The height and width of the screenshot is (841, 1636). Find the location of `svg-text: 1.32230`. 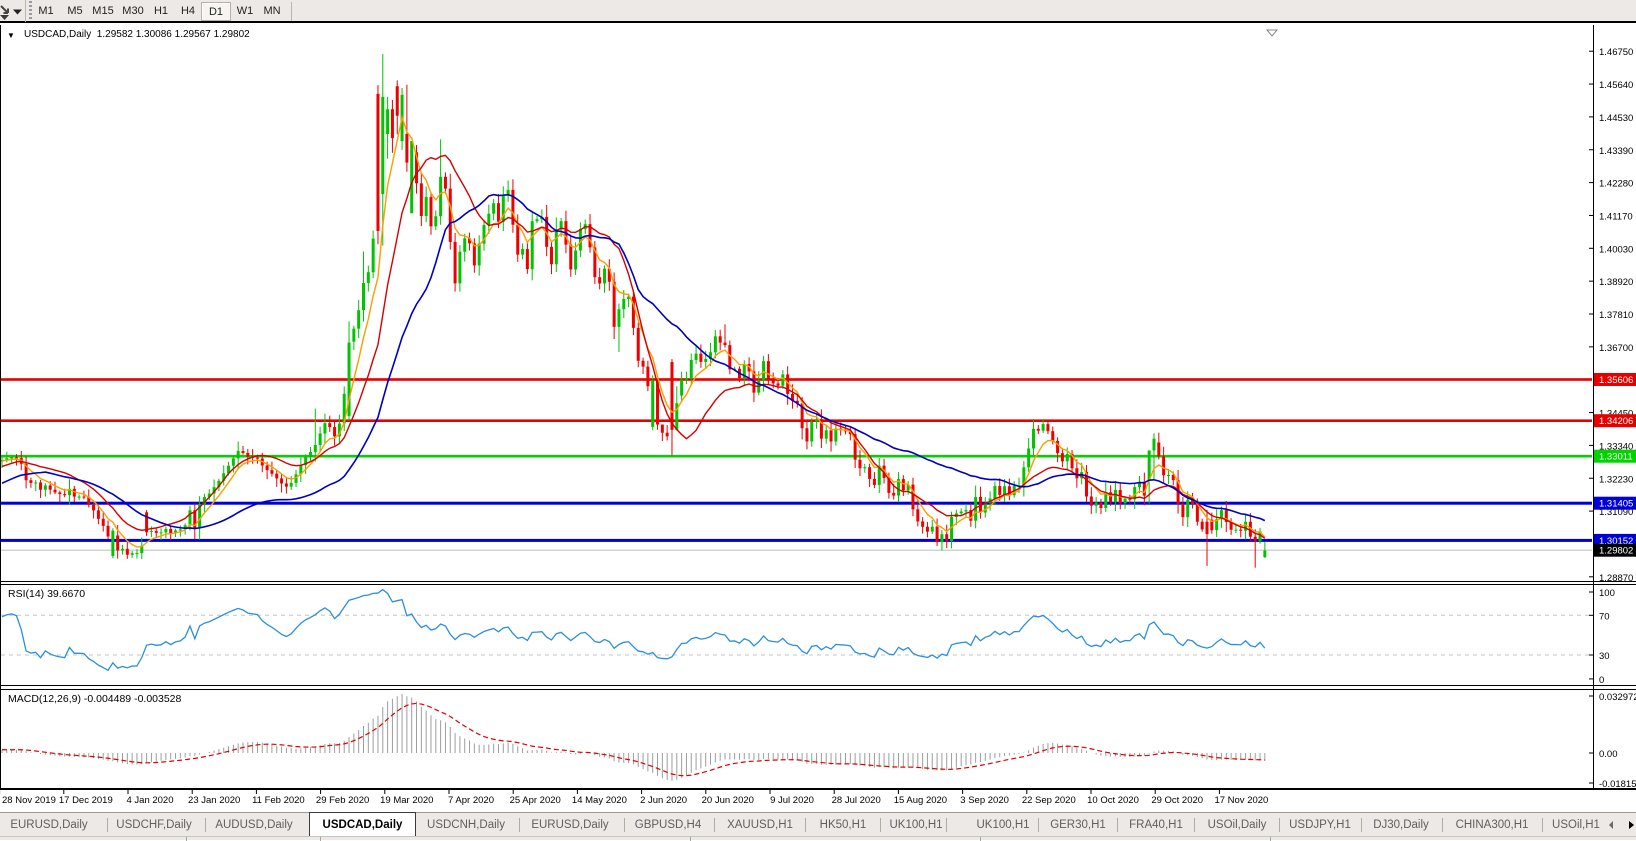

svg-text: 1.32230 is located at coordinates (1616, 479).